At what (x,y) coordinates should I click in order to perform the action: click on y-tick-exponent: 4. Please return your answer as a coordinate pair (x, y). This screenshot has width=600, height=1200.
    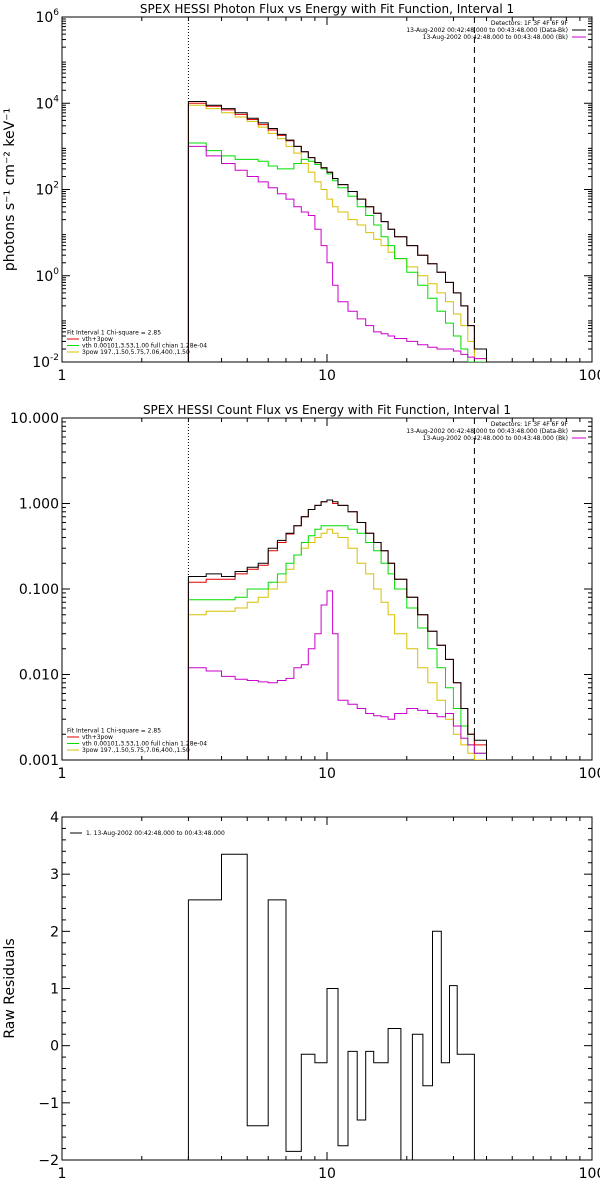
    Looking at the image, I should click on (56, 99).